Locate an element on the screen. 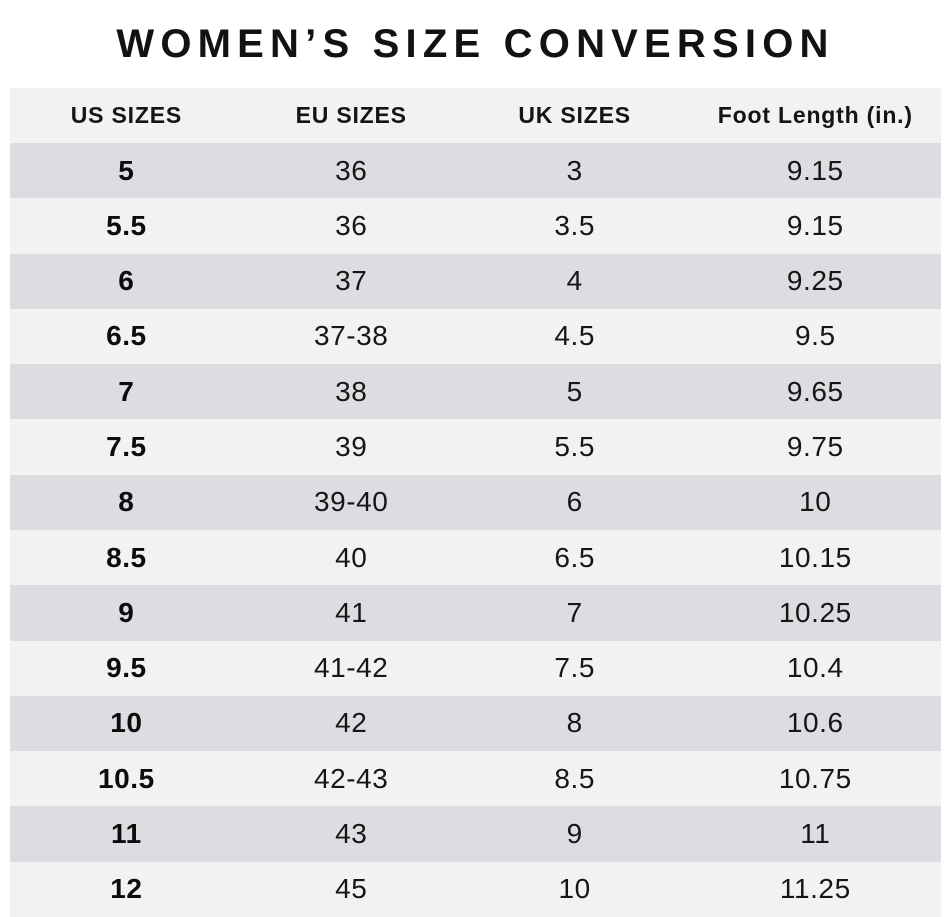  cell-us: 6 is located at coordinates (126, 281).